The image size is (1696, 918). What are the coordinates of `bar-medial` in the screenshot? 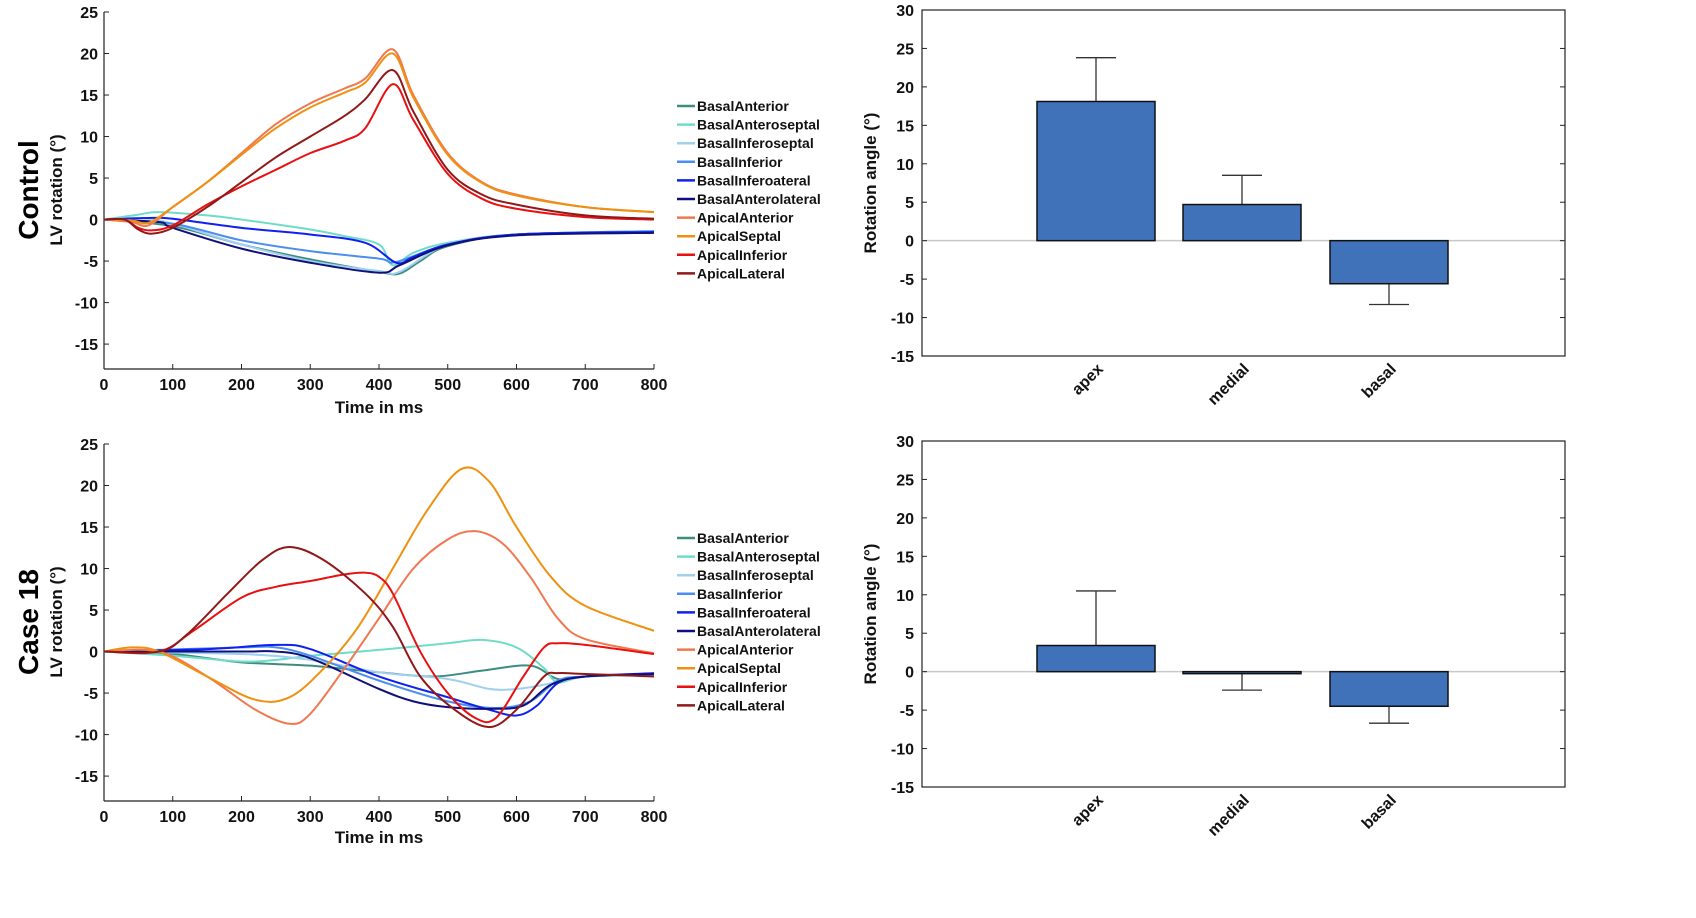 It's located at (1242, 672).